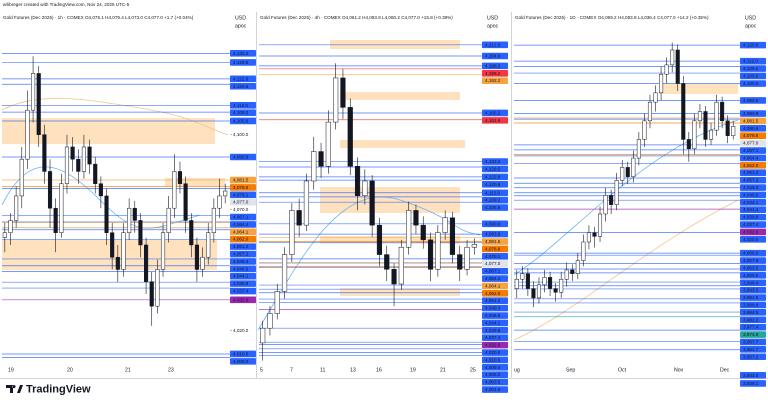 This screenshot has width=768, height=400. I want to click on moving-average, so click(626, 270).